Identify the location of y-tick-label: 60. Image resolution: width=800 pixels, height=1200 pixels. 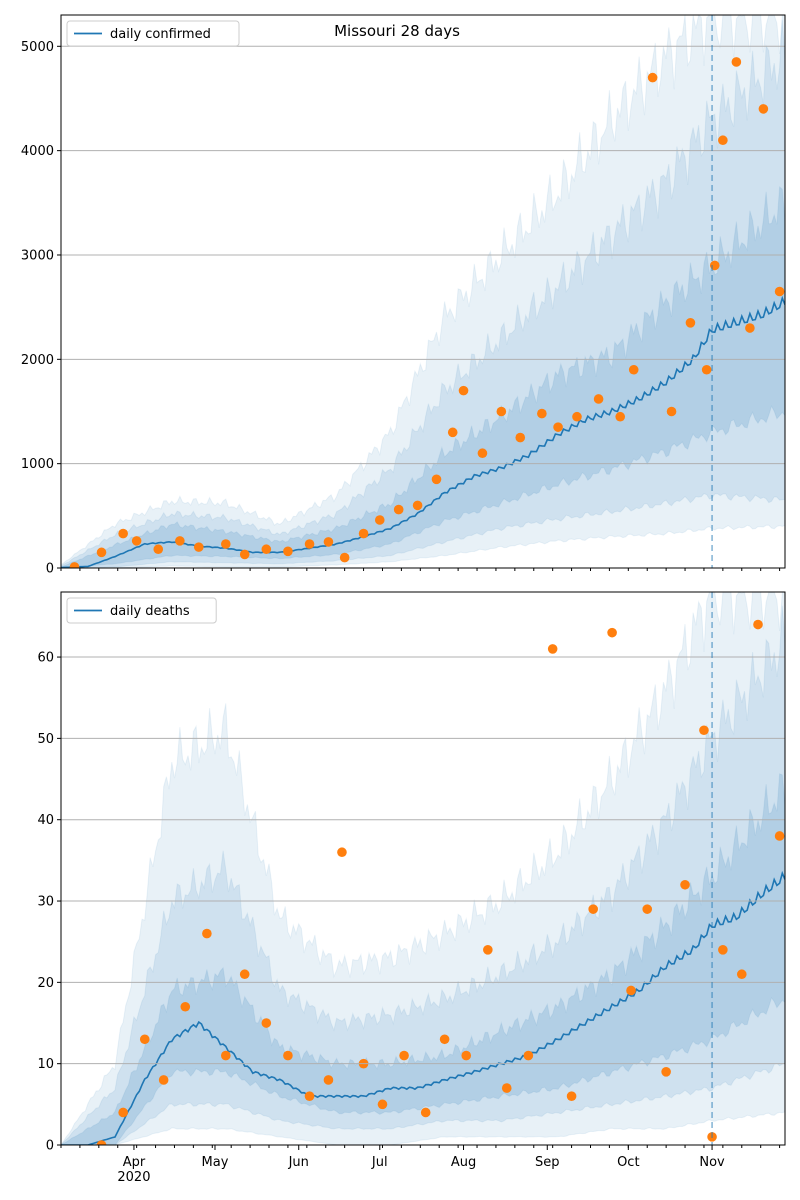
(45, 658).